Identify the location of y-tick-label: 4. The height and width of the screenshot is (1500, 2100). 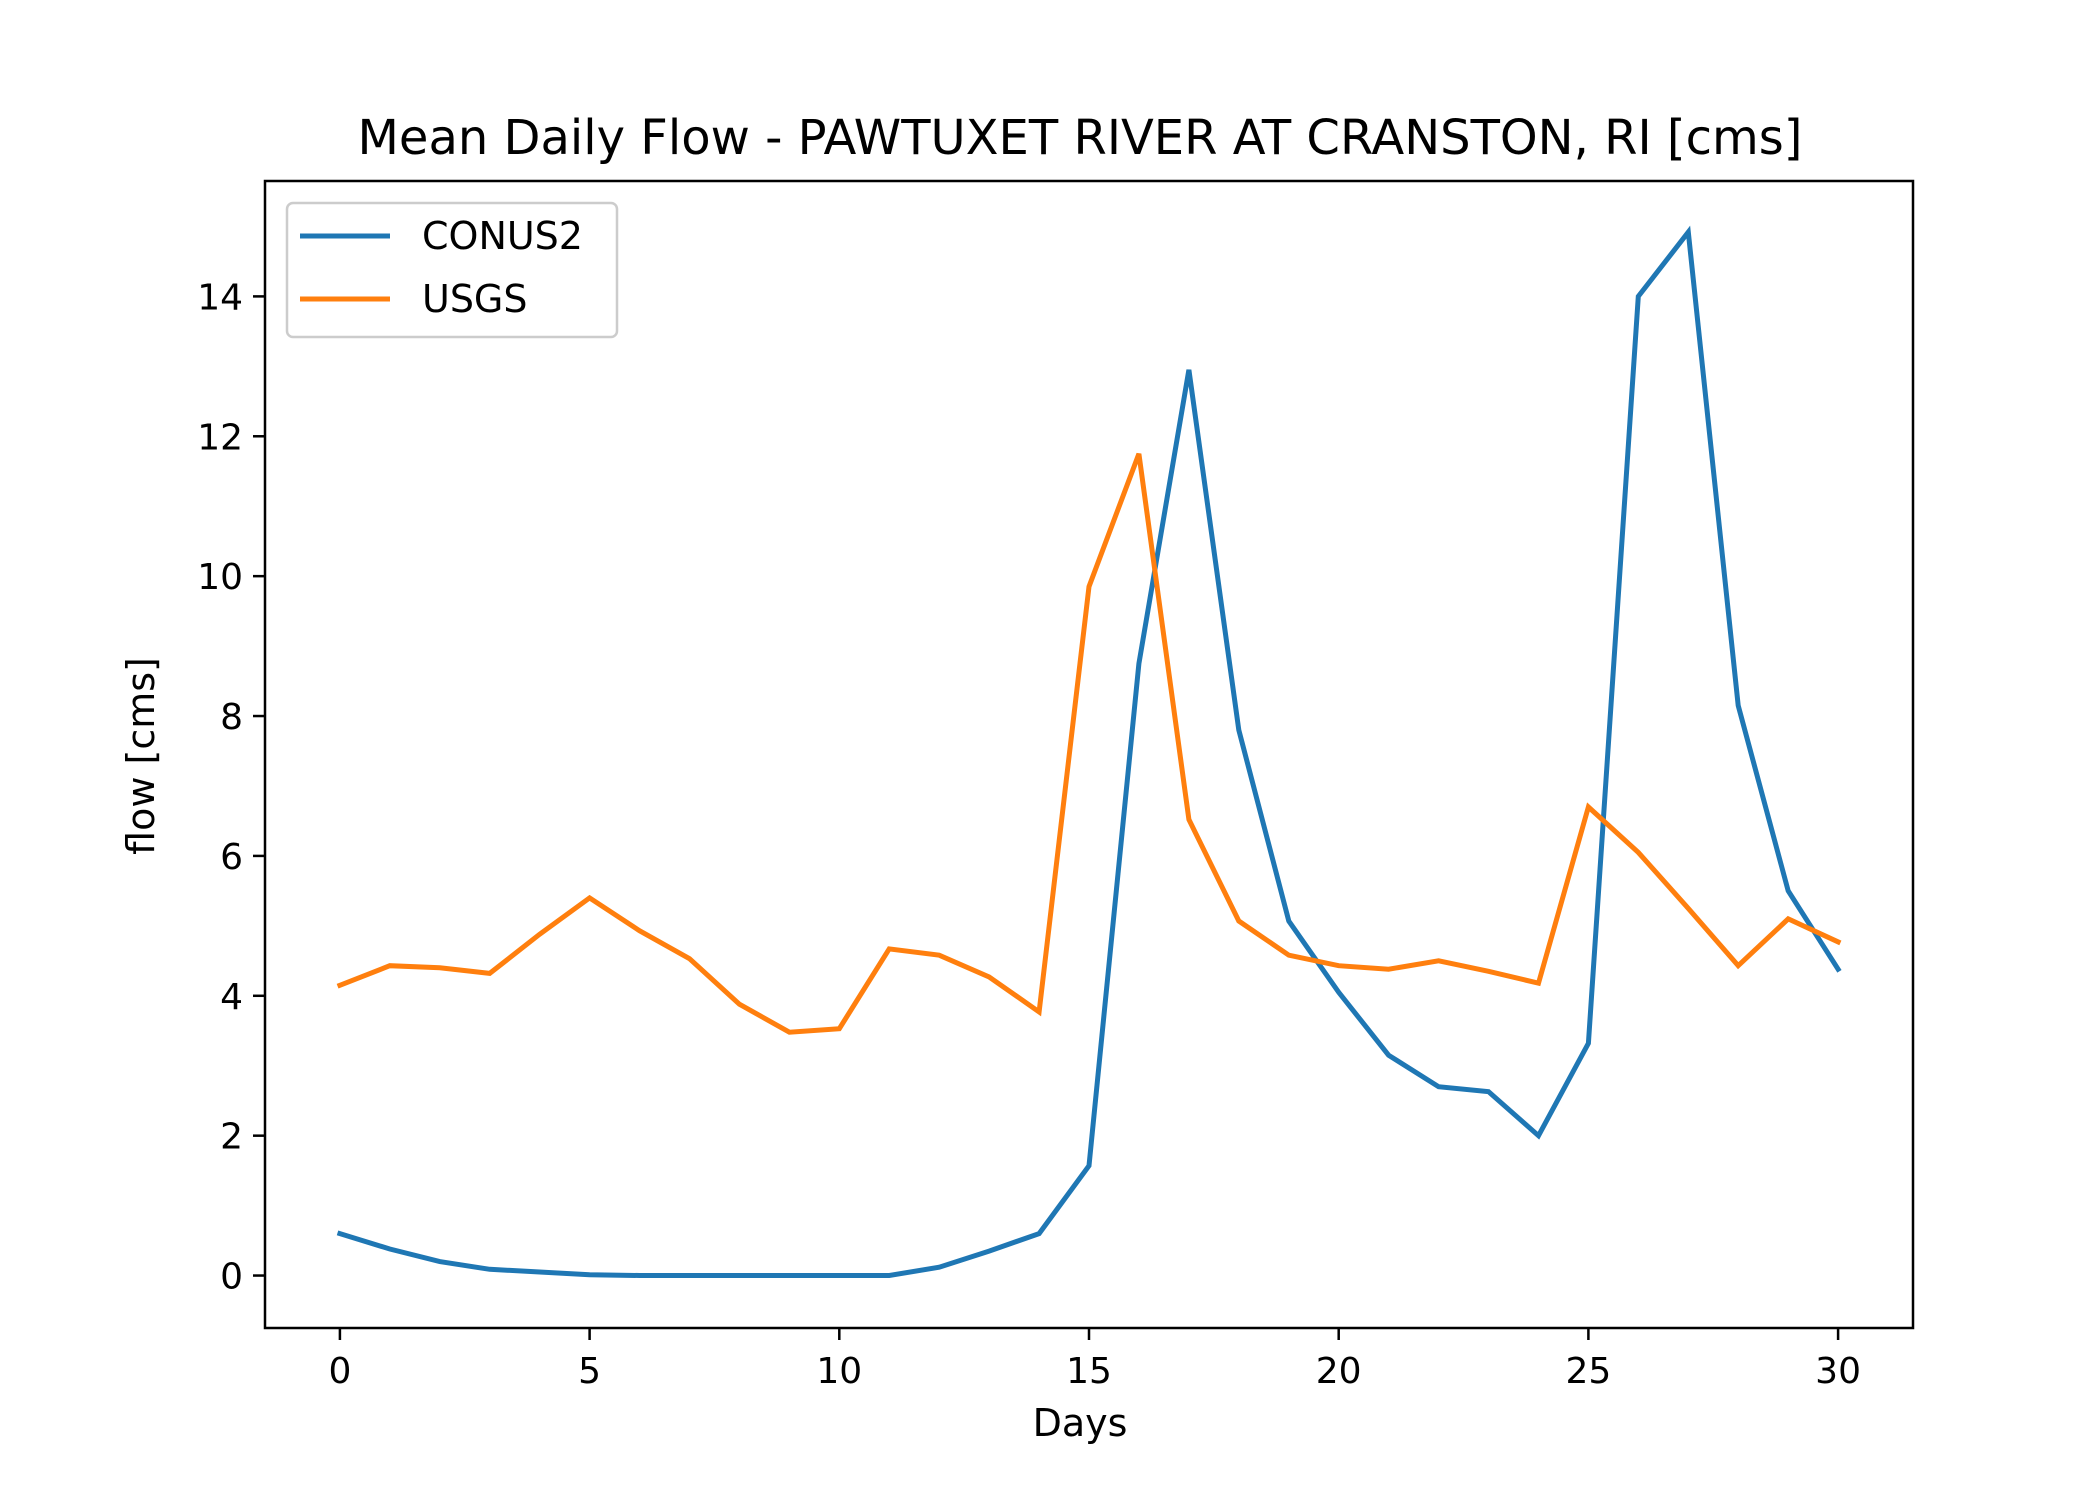
(231, 997).